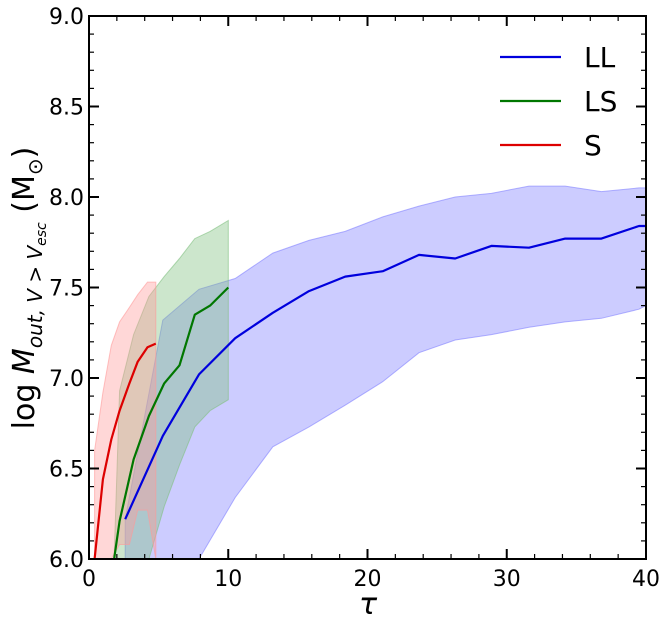 The image size is (669, 627). Describe the element at coordinates (66, 17) in the screenshot. I see `y-tick-label: 9.0` at that location.